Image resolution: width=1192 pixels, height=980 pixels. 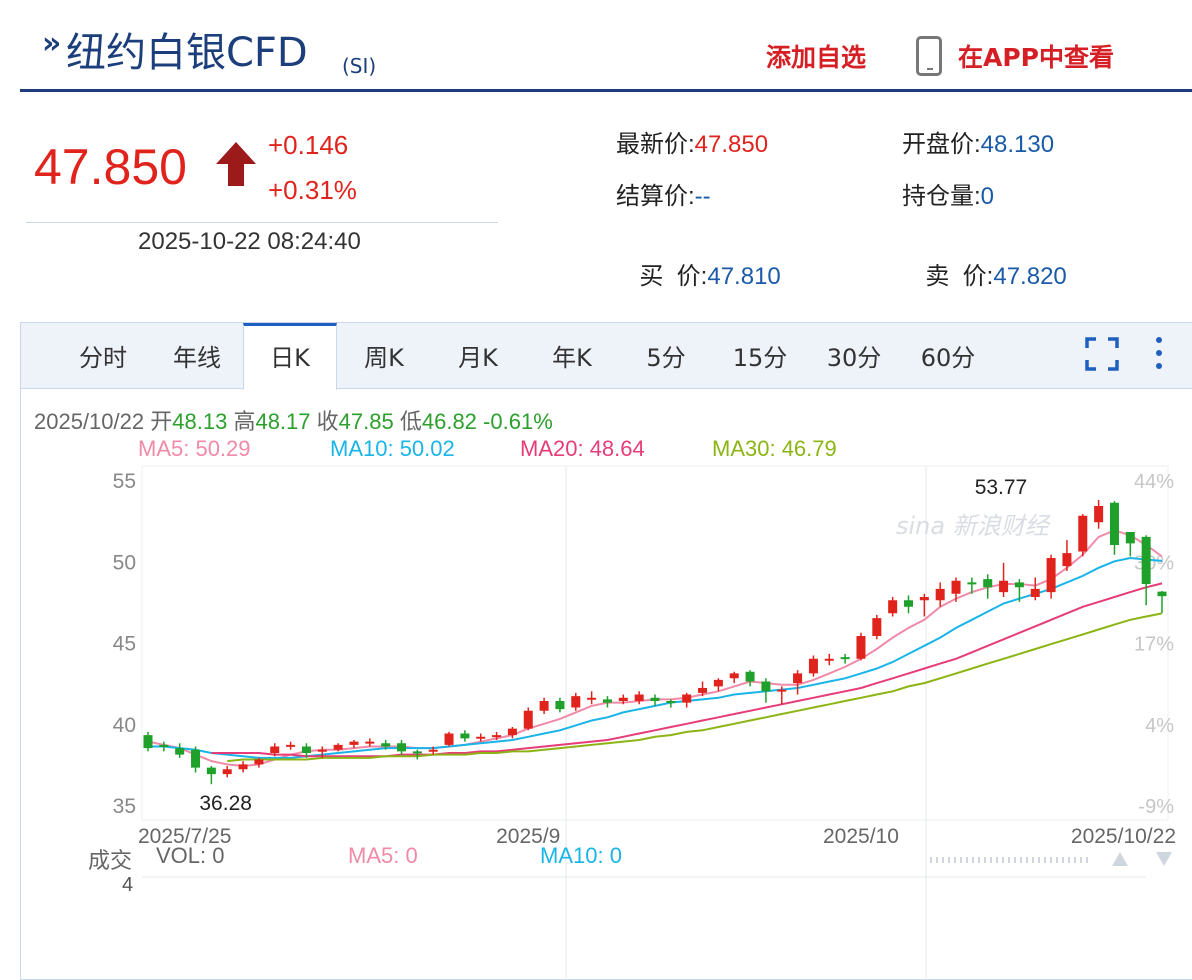 I want to click on volume-value: VOL: 0, so click(x=190, y=855).